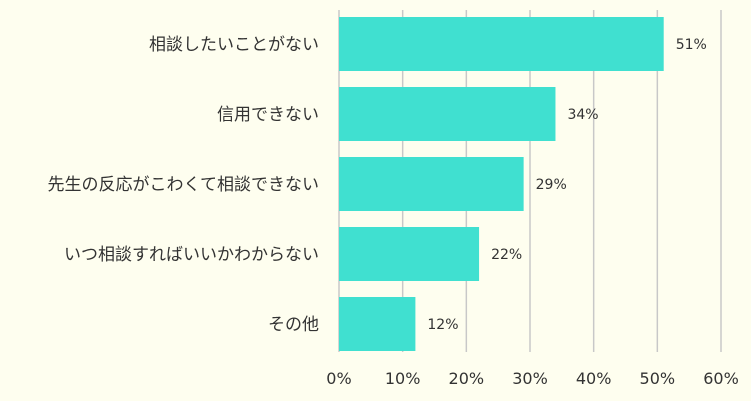  Describe the element at coordinates (691, 45) in the screenshot. I see `value-label: 51%` at that location.